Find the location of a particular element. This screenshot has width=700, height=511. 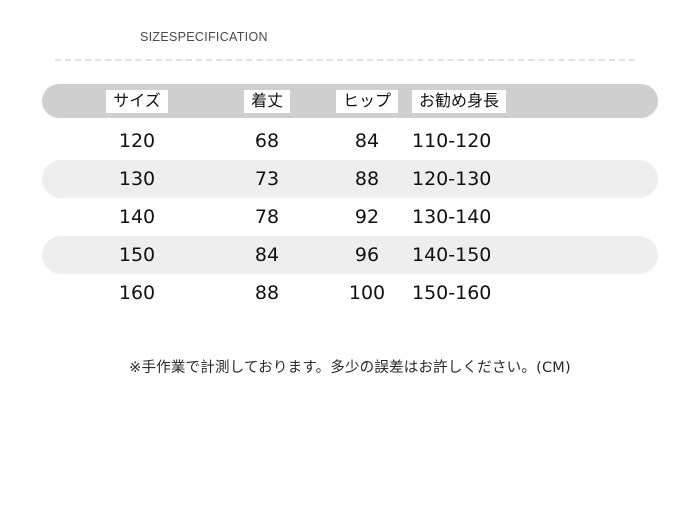

cell-length: 88 is located at coordinates (267, 293).